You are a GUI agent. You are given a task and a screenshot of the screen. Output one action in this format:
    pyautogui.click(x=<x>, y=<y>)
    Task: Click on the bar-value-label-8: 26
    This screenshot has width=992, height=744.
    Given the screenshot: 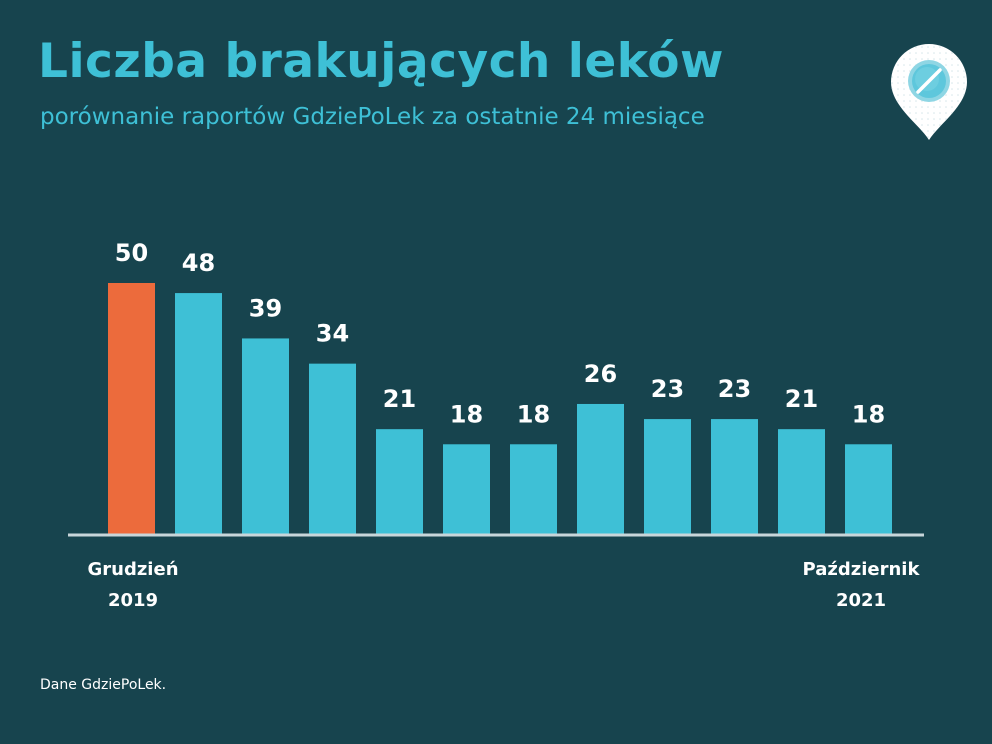 What is the action you would take?
    pyautogui.click(x=600, y=374)
    